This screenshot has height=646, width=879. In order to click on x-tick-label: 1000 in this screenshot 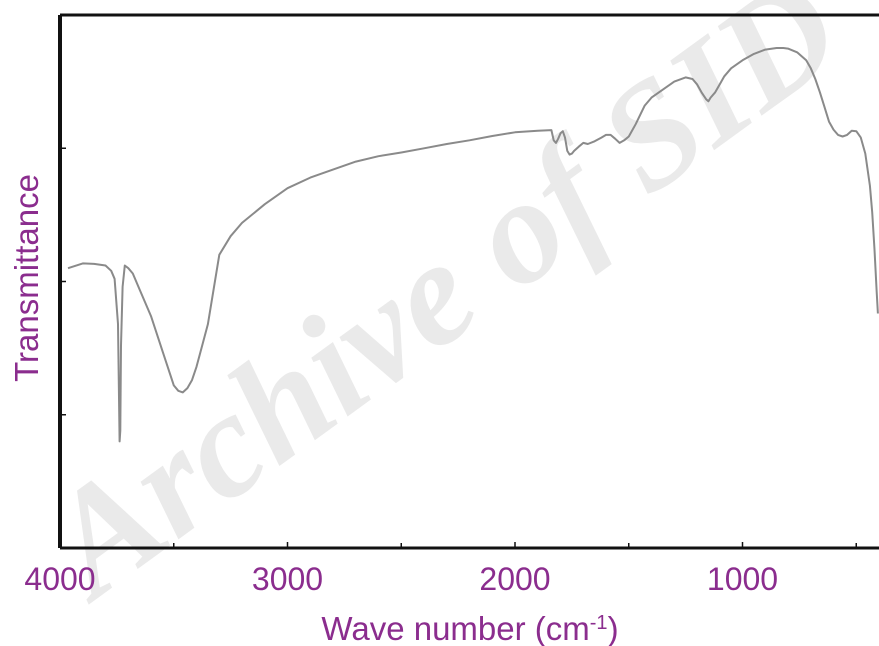, I will do `click(742, 579)`.